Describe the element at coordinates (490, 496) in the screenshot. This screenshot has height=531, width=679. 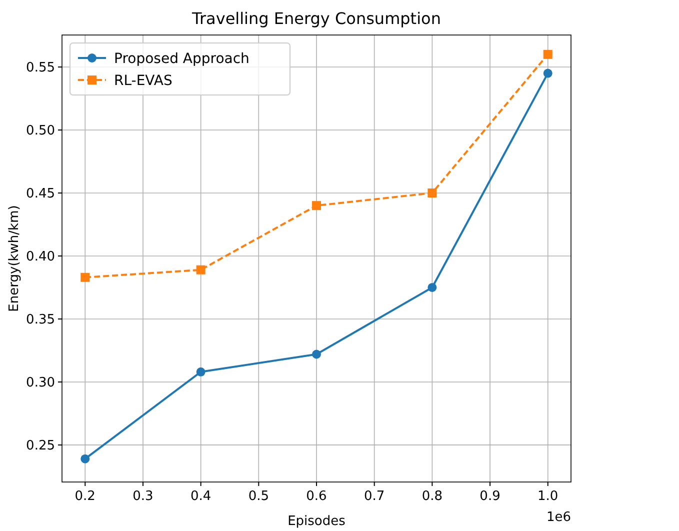
I see `x-tick-label: 0.9` at that location.